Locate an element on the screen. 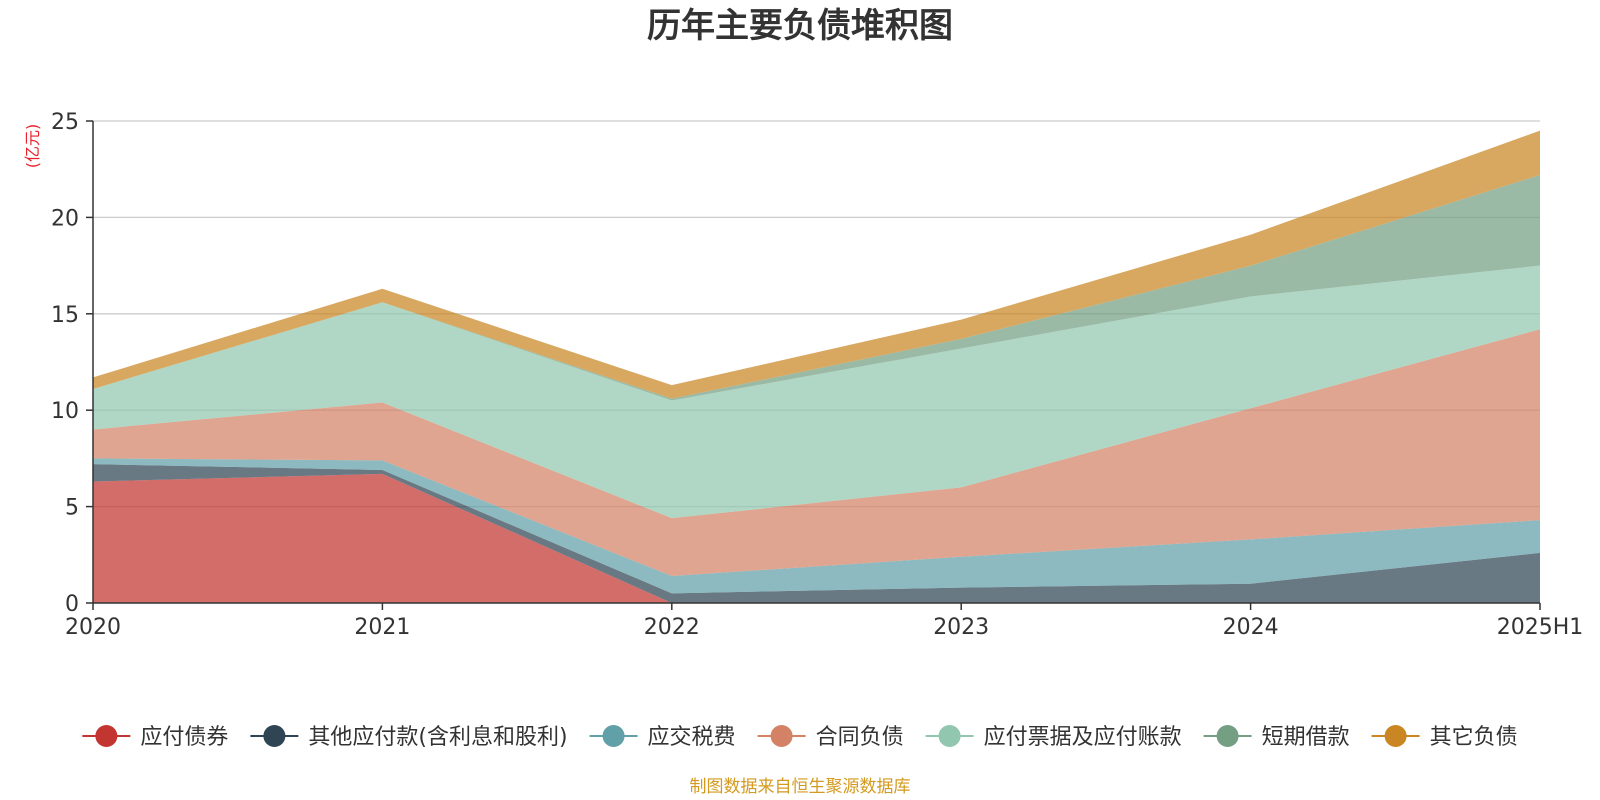 The image size is (1600, 800). legend-label: 应交税费 is located at coordinates (692, 737).